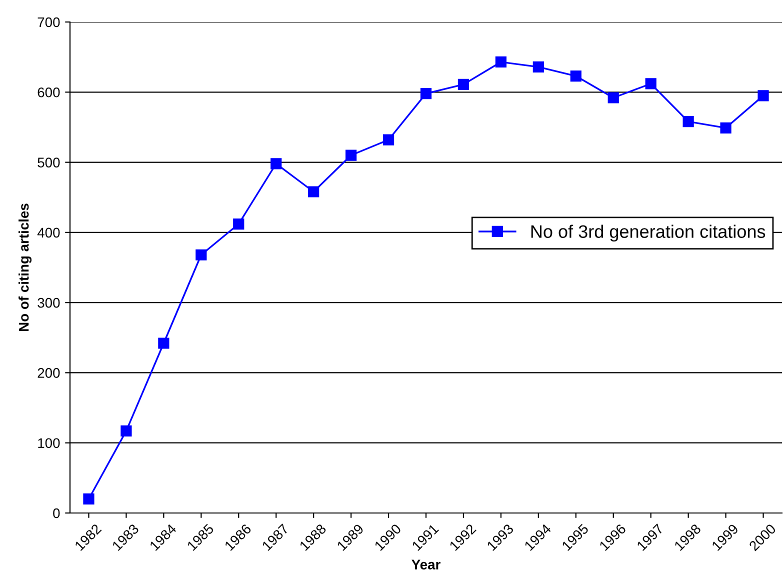  Describe the element at coordinates (426, 565) in the screenshot. I see `x-axis-title: Year` at that location.